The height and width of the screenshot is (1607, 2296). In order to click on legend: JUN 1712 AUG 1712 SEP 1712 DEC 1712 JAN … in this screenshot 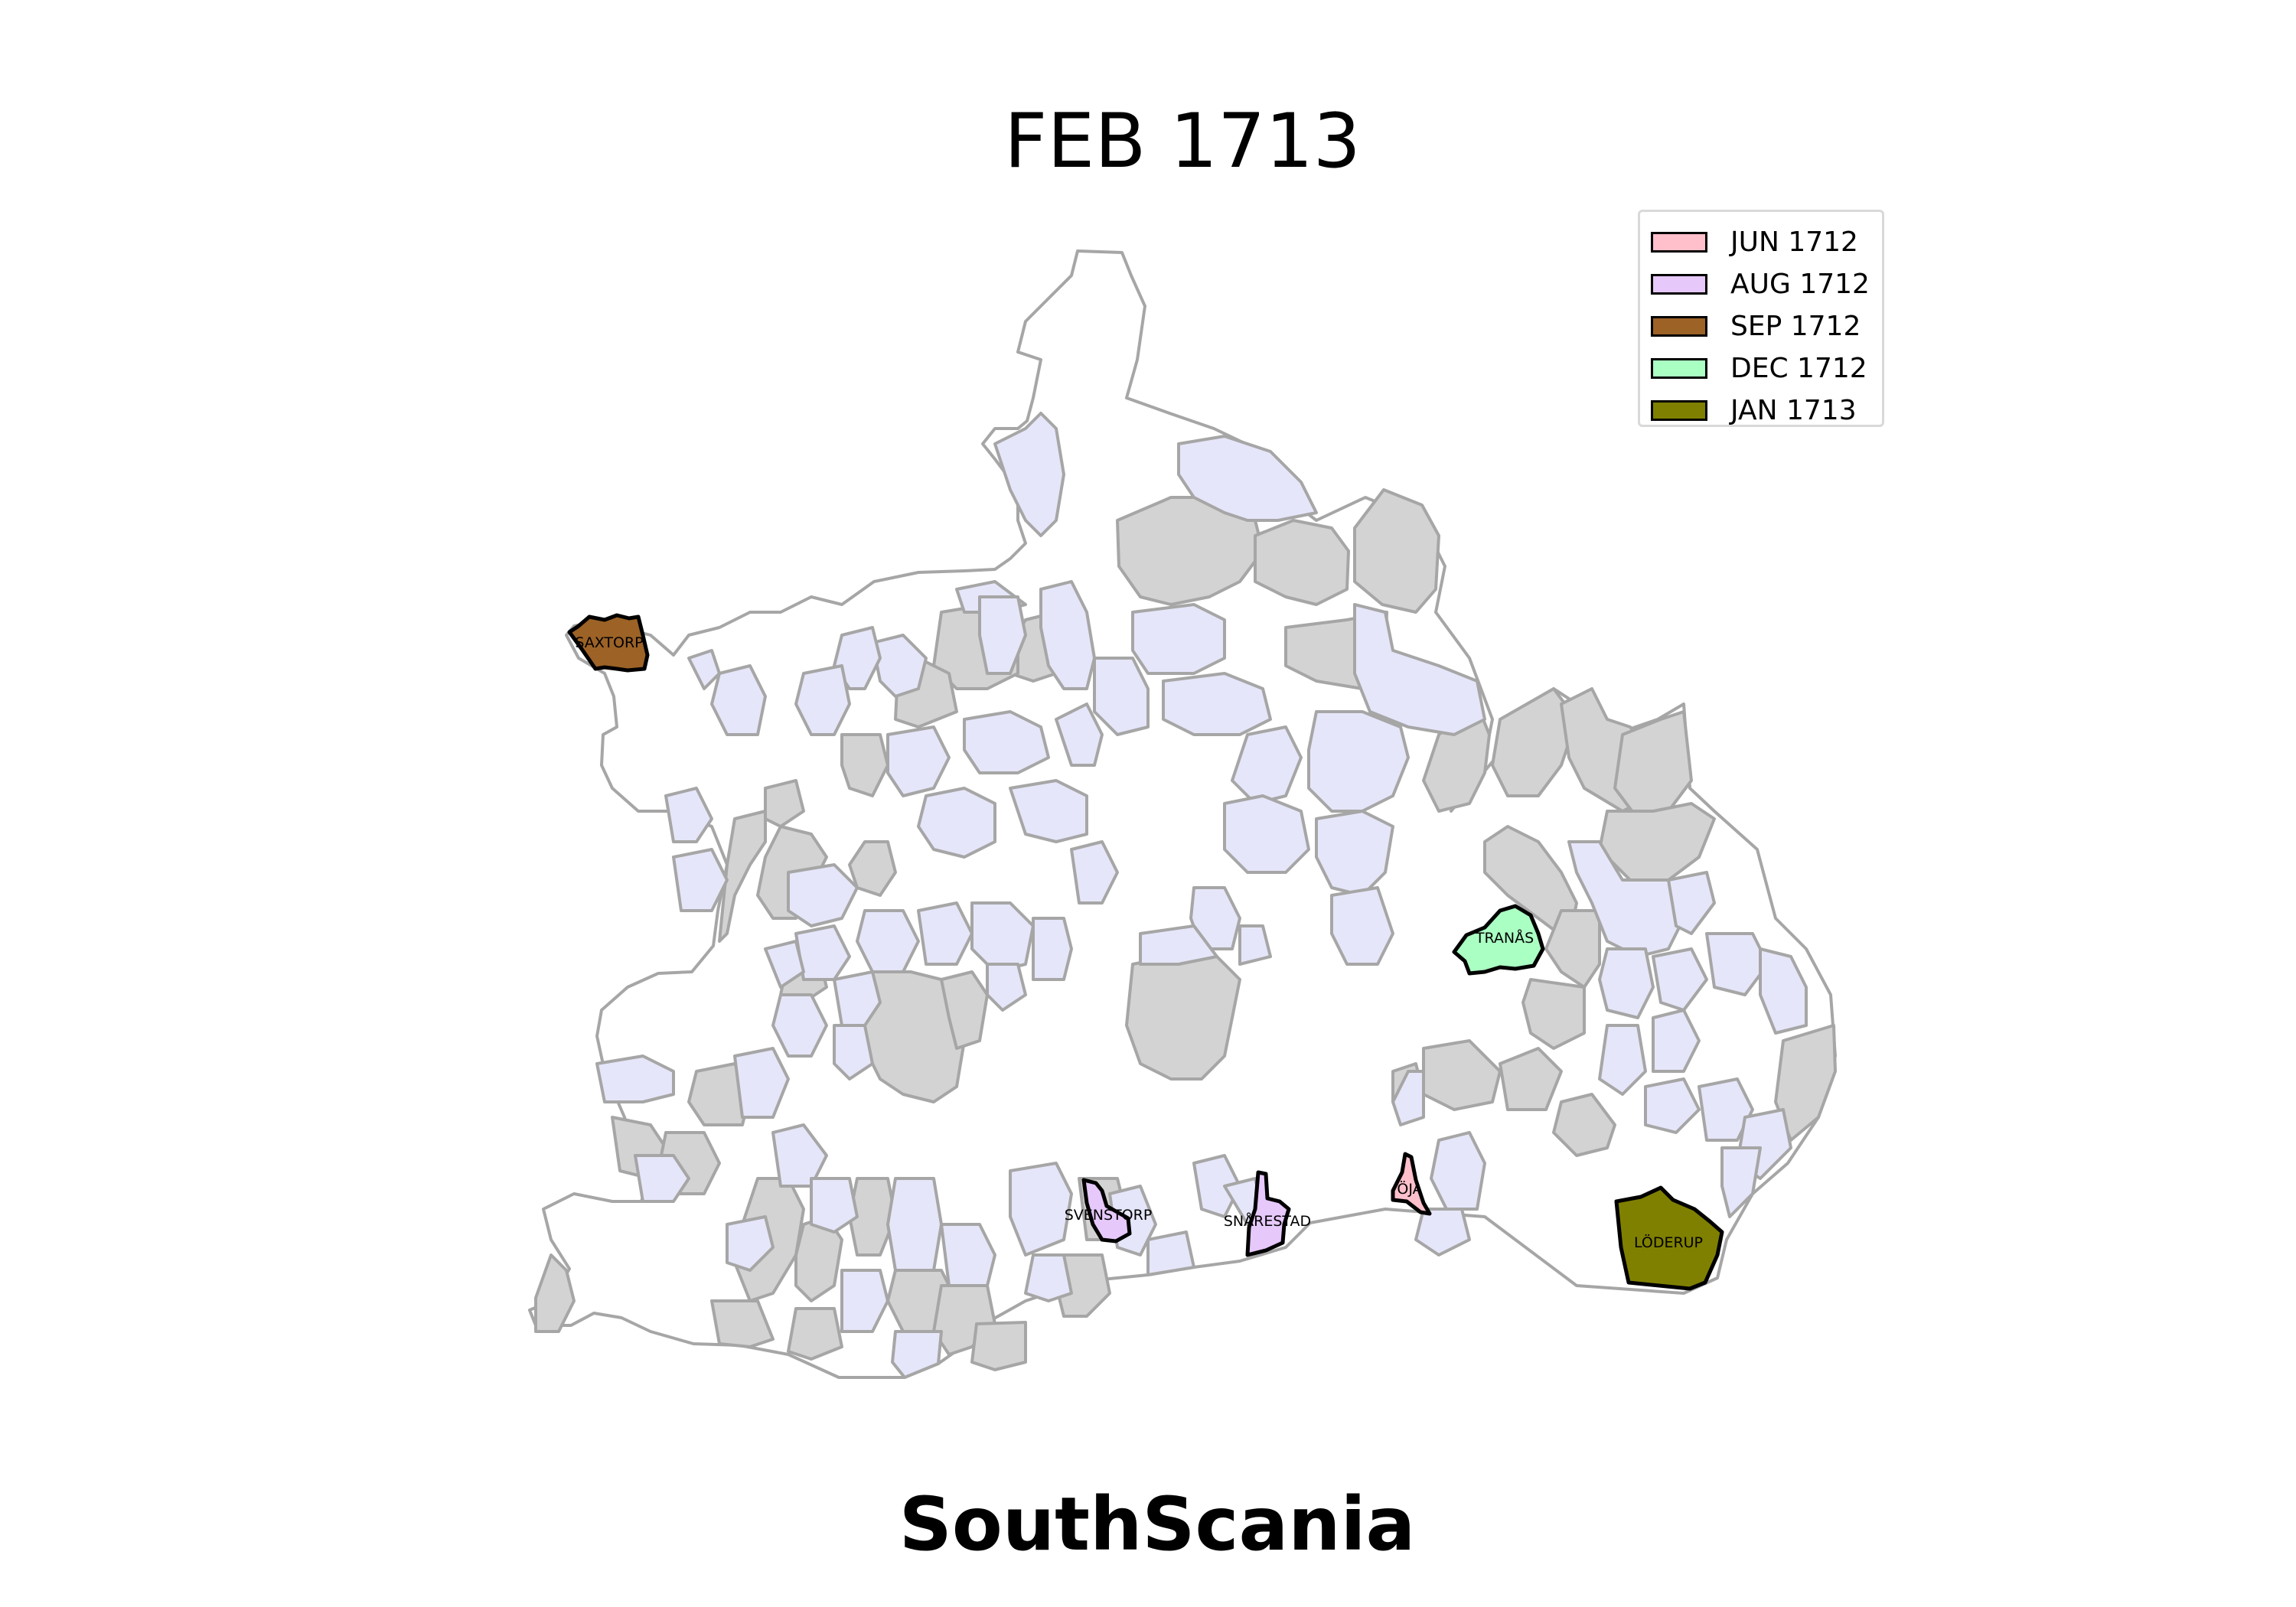, I will do `click(1761, 318)`.